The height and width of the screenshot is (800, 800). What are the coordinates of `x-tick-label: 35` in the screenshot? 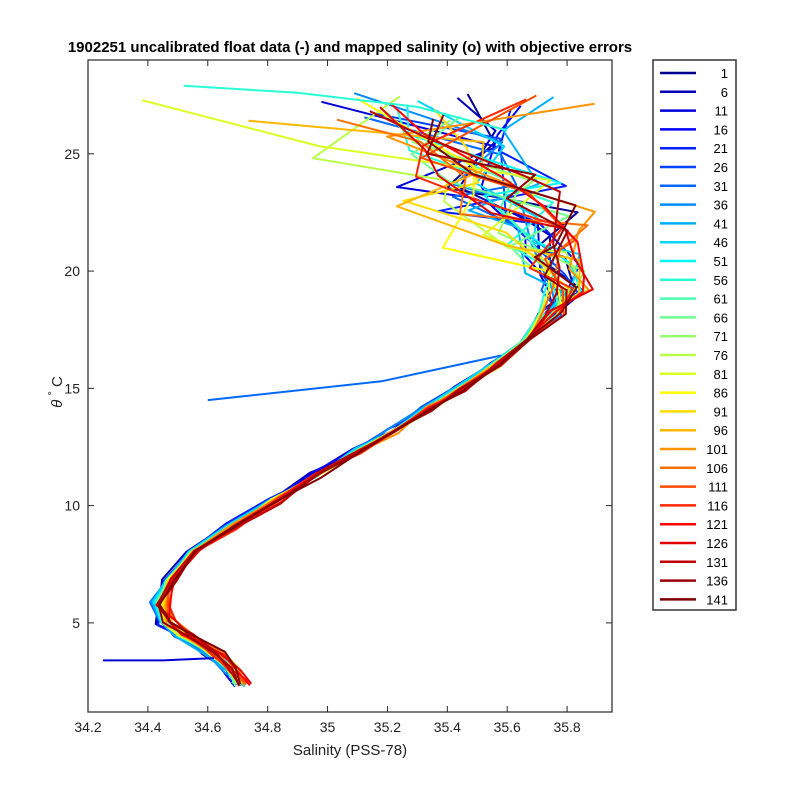 It's located at (328, 727).